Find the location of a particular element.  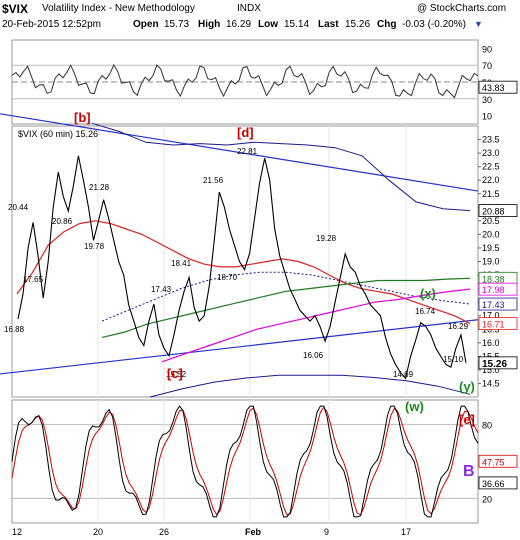

stochastic-x-label: 17 is located at coordinates (406, 532).